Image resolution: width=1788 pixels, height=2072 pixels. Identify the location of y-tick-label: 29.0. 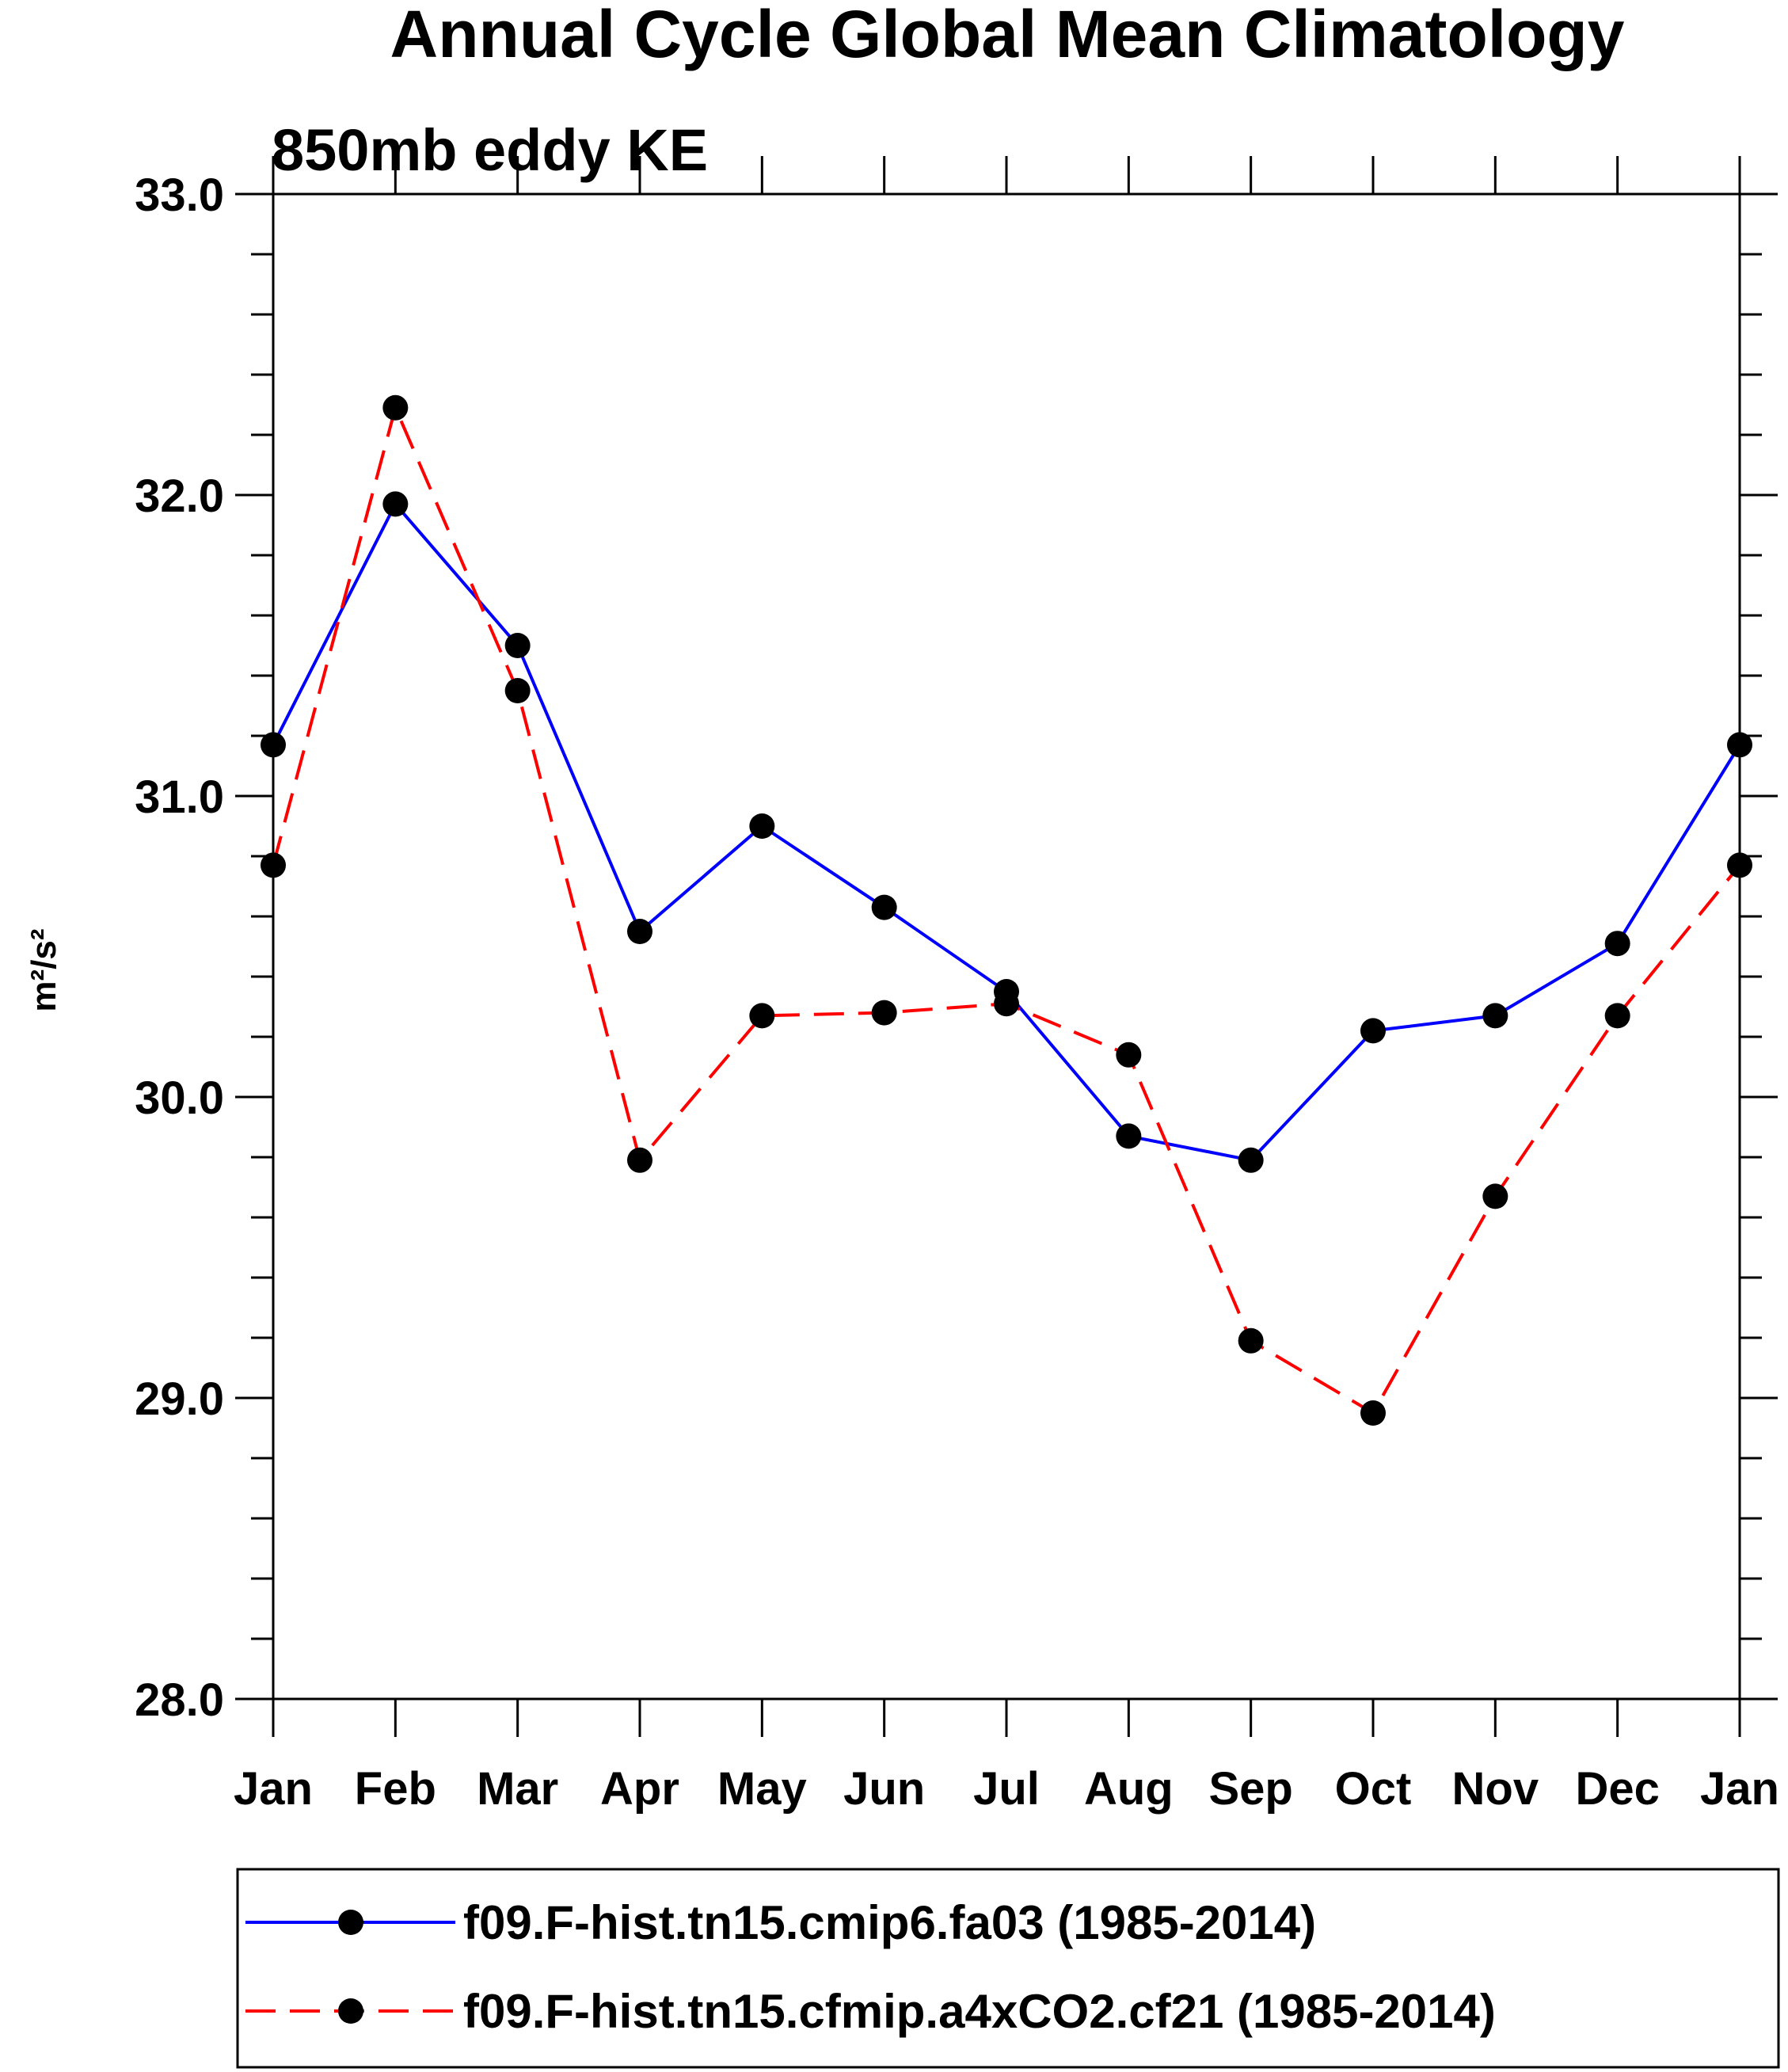
(179, 1399).